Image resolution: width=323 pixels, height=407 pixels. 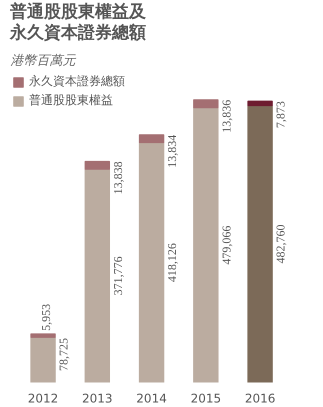 I want to click on data-label: 13,838, so click(x=117, y=177).